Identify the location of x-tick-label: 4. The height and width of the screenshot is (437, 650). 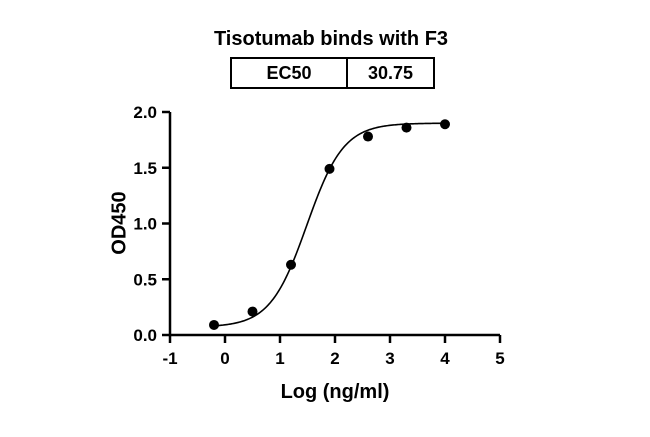
(445, 358).